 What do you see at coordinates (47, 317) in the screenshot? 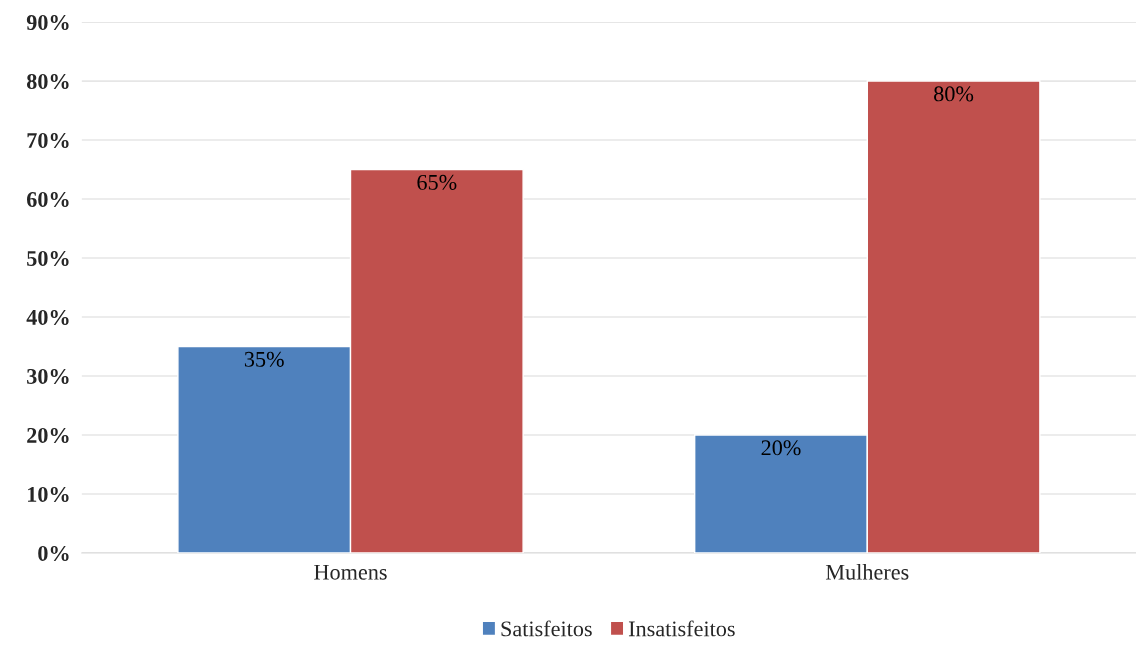
I see `y-tick-label: 40%` at bounding box center [47, 317].